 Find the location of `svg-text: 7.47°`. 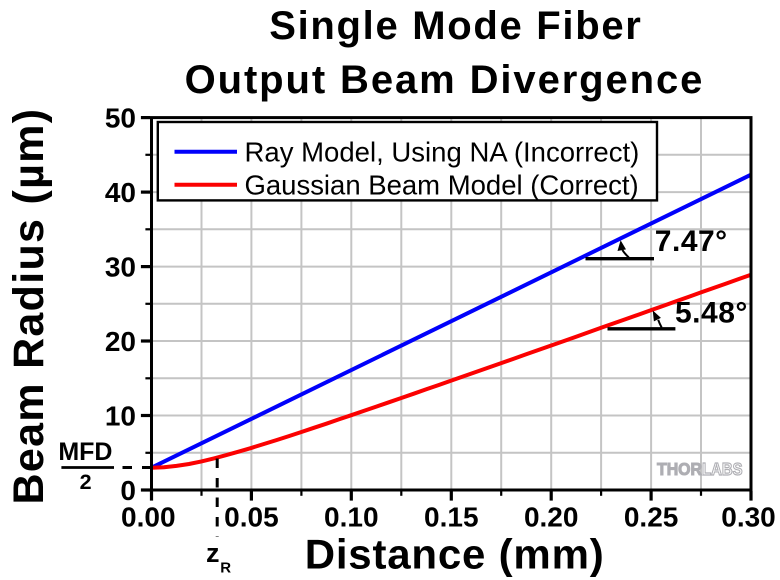

svg-text: 7.47° is located at coordinates (691, 241).